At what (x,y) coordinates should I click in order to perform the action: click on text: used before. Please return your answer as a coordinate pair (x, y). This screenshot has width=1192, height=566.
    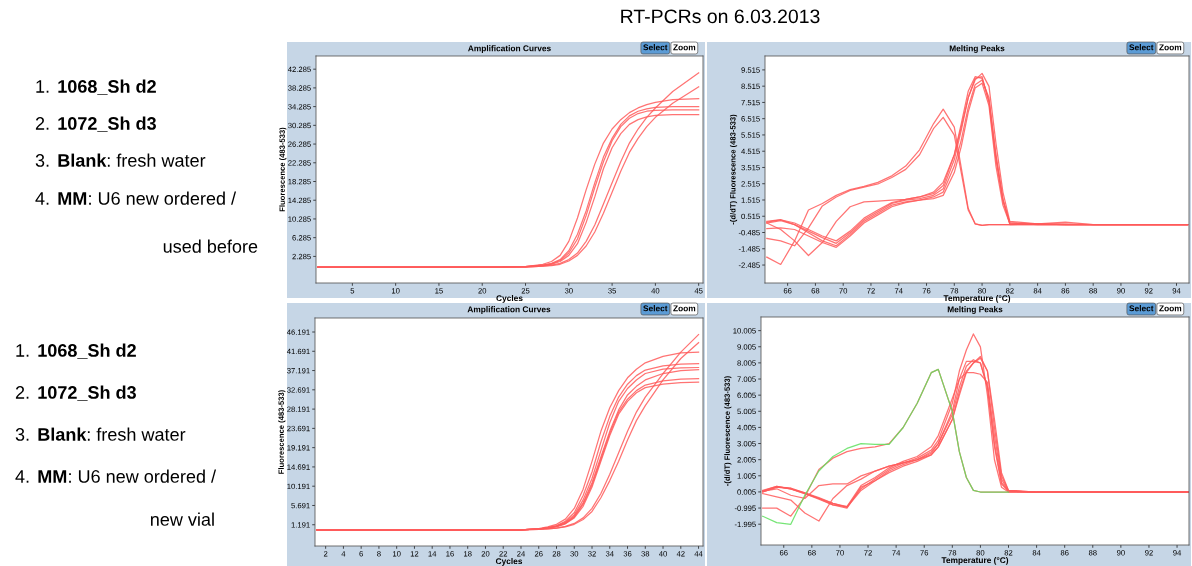
    Looking at the image, I should click on (210, 246).